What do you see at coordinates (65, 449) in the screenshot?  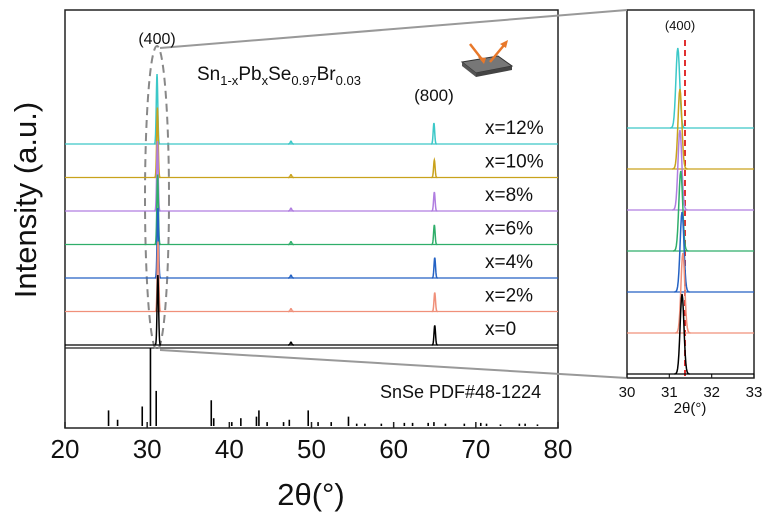 I see `x-tick-label: 20` at bounding box center [65, 449].